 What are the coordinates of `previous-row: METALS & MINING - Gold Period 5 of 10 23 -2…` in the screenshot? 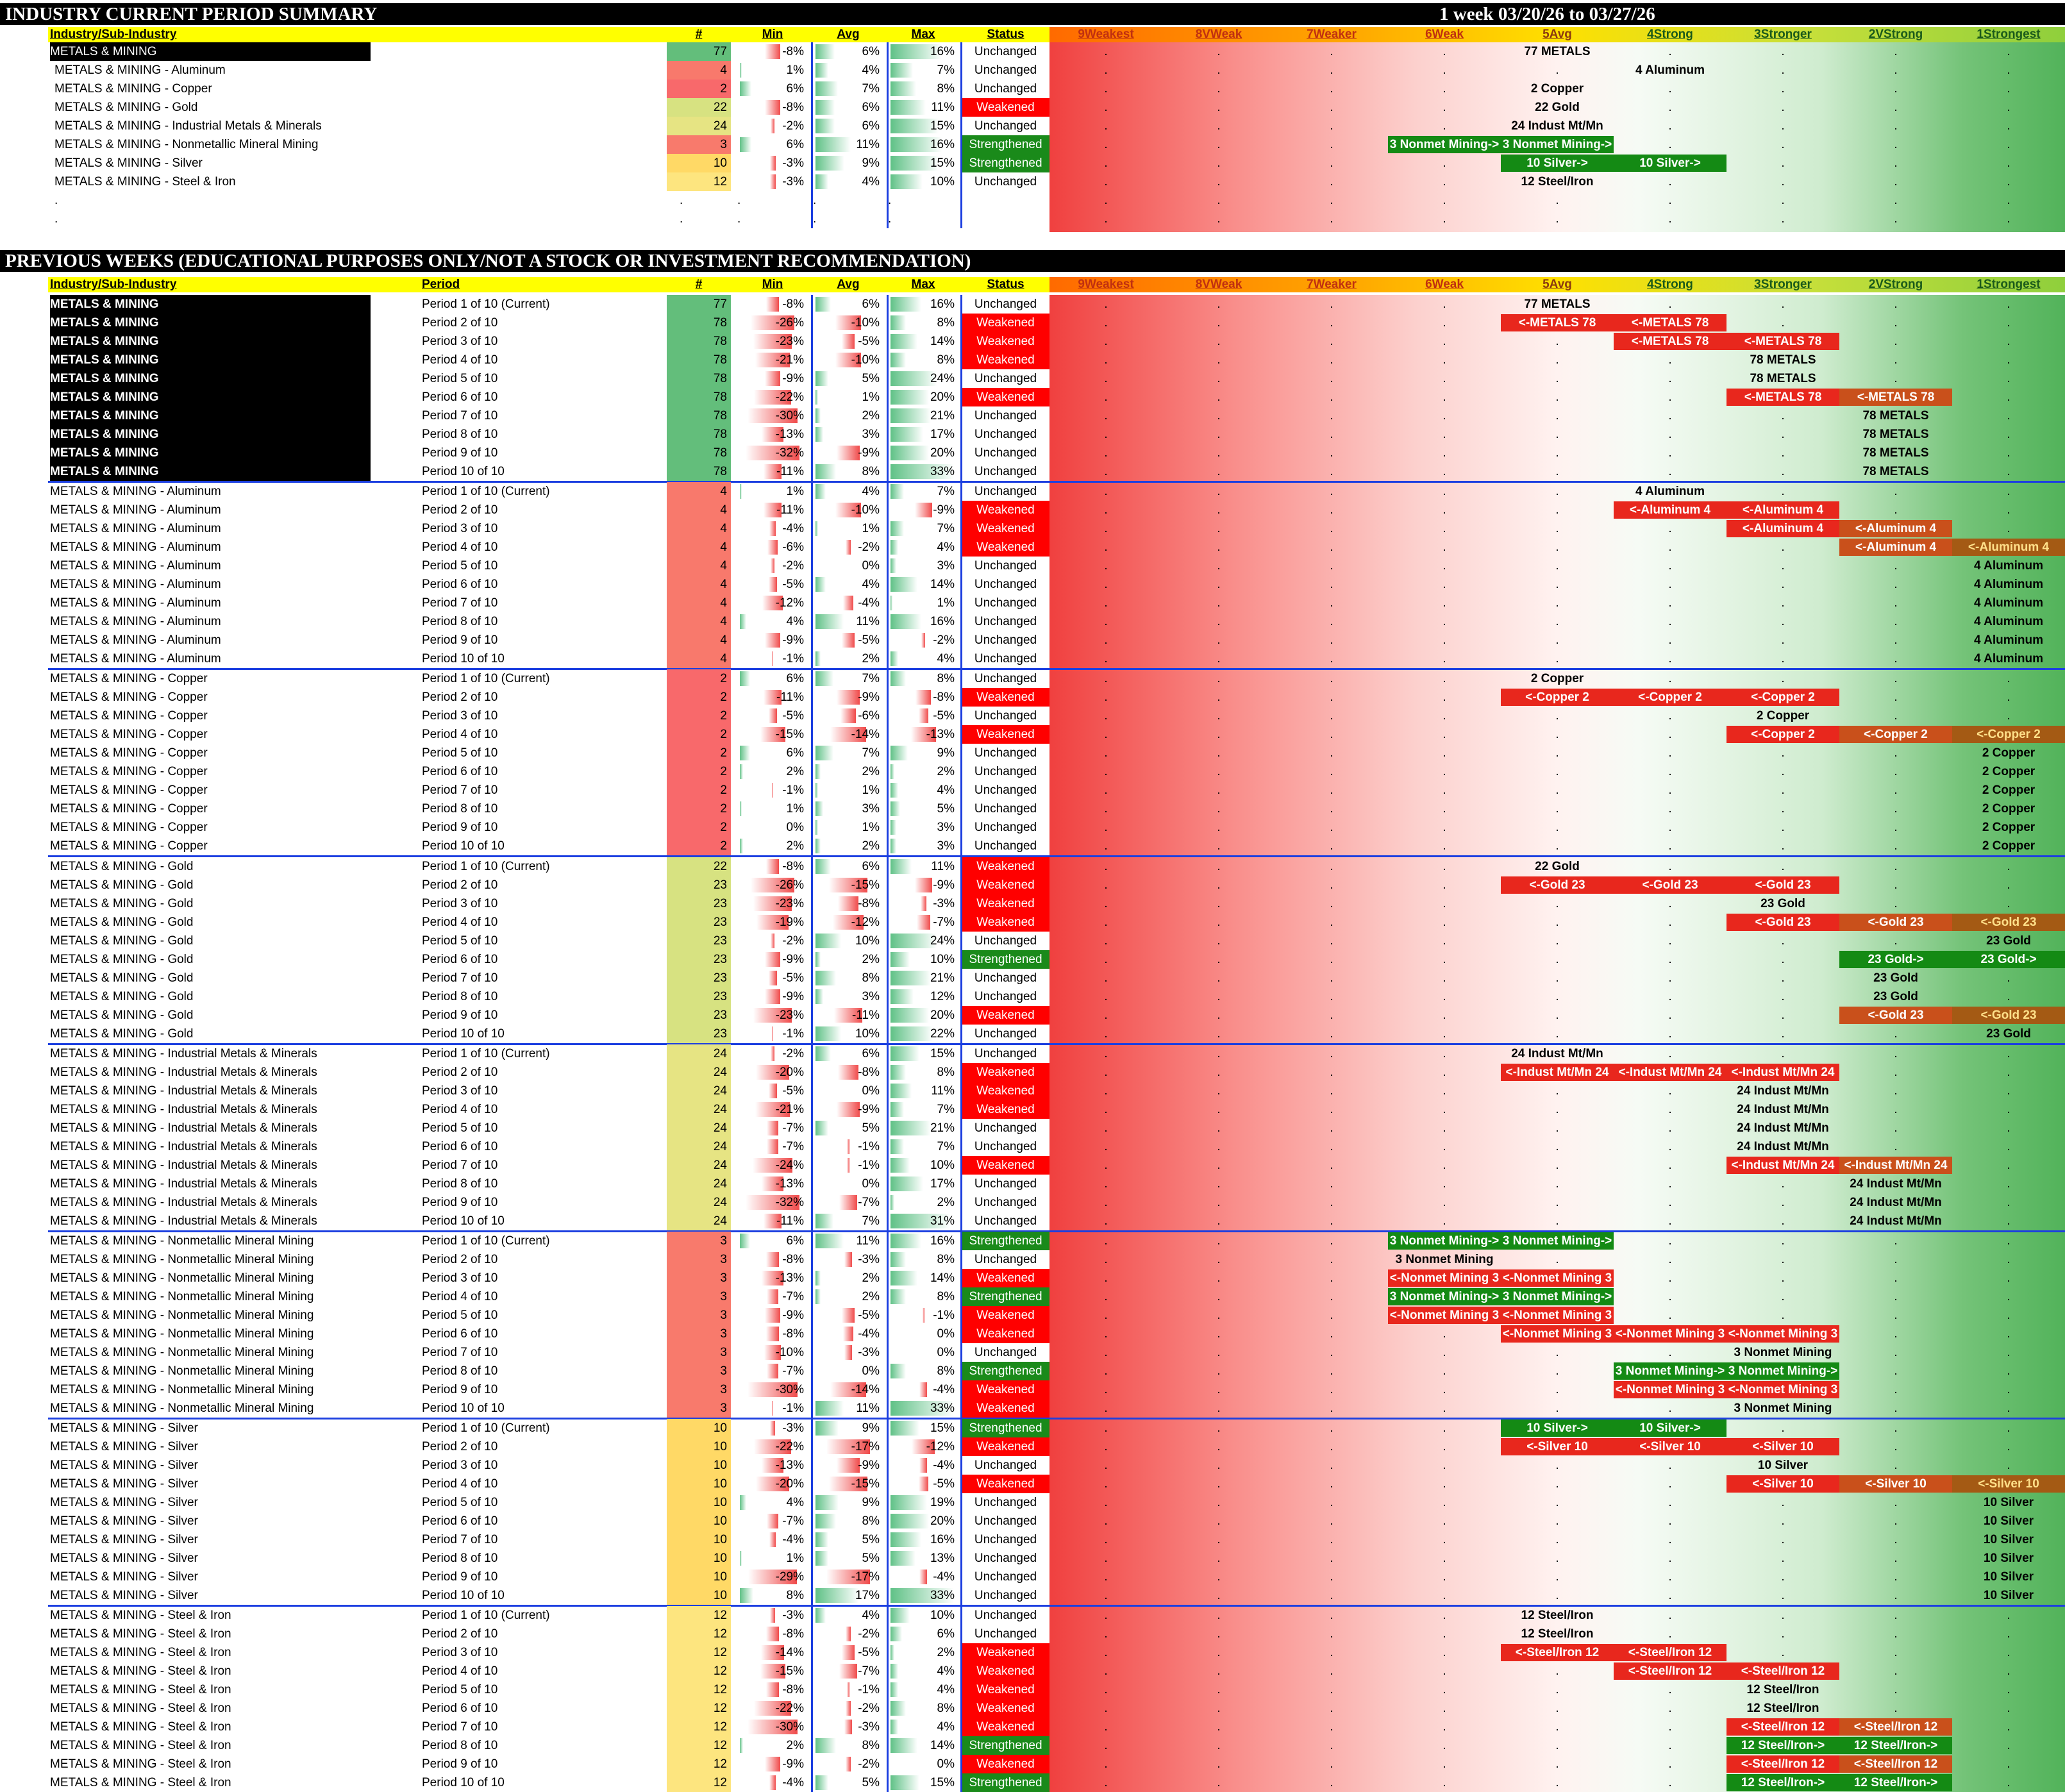 It's located at (1032, 940).